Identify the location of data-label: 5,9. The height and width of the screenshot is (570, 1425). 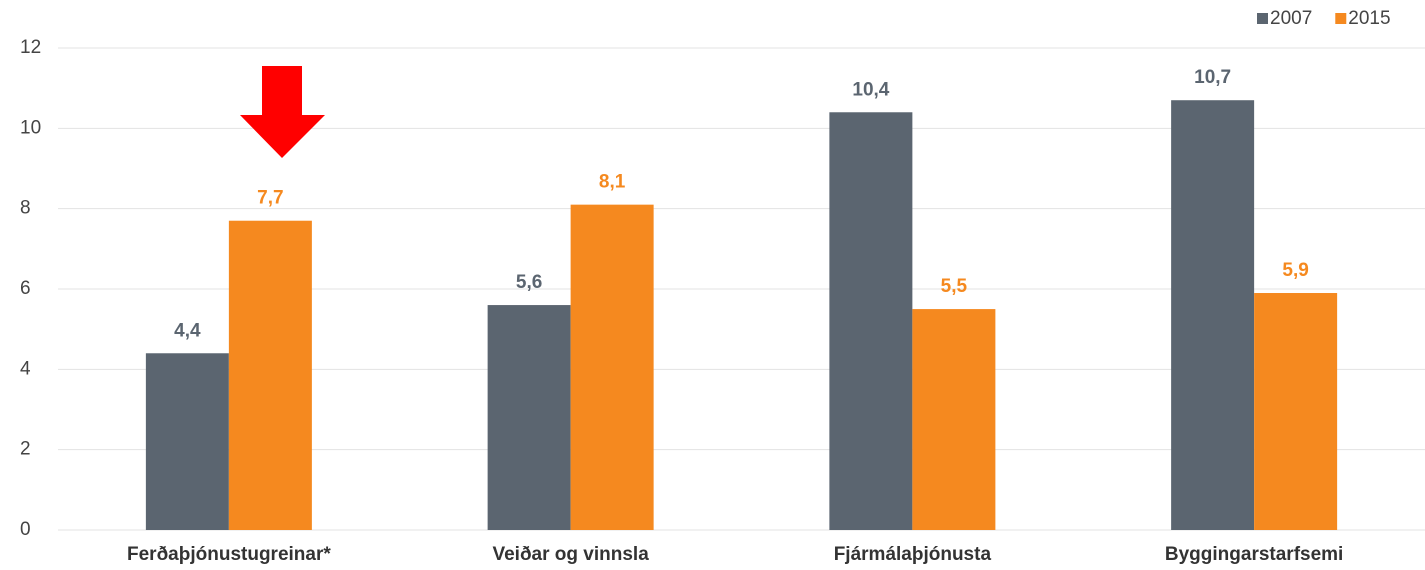
(1295, 270).